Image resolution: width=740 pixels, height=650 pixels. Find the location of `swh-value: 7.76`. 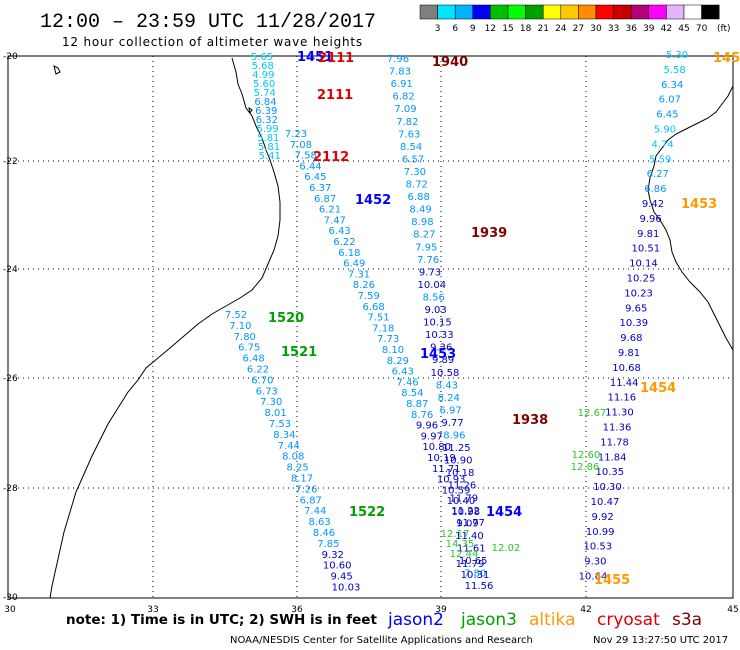

swh-value: 7.76 is located at coordinates (428, 260).